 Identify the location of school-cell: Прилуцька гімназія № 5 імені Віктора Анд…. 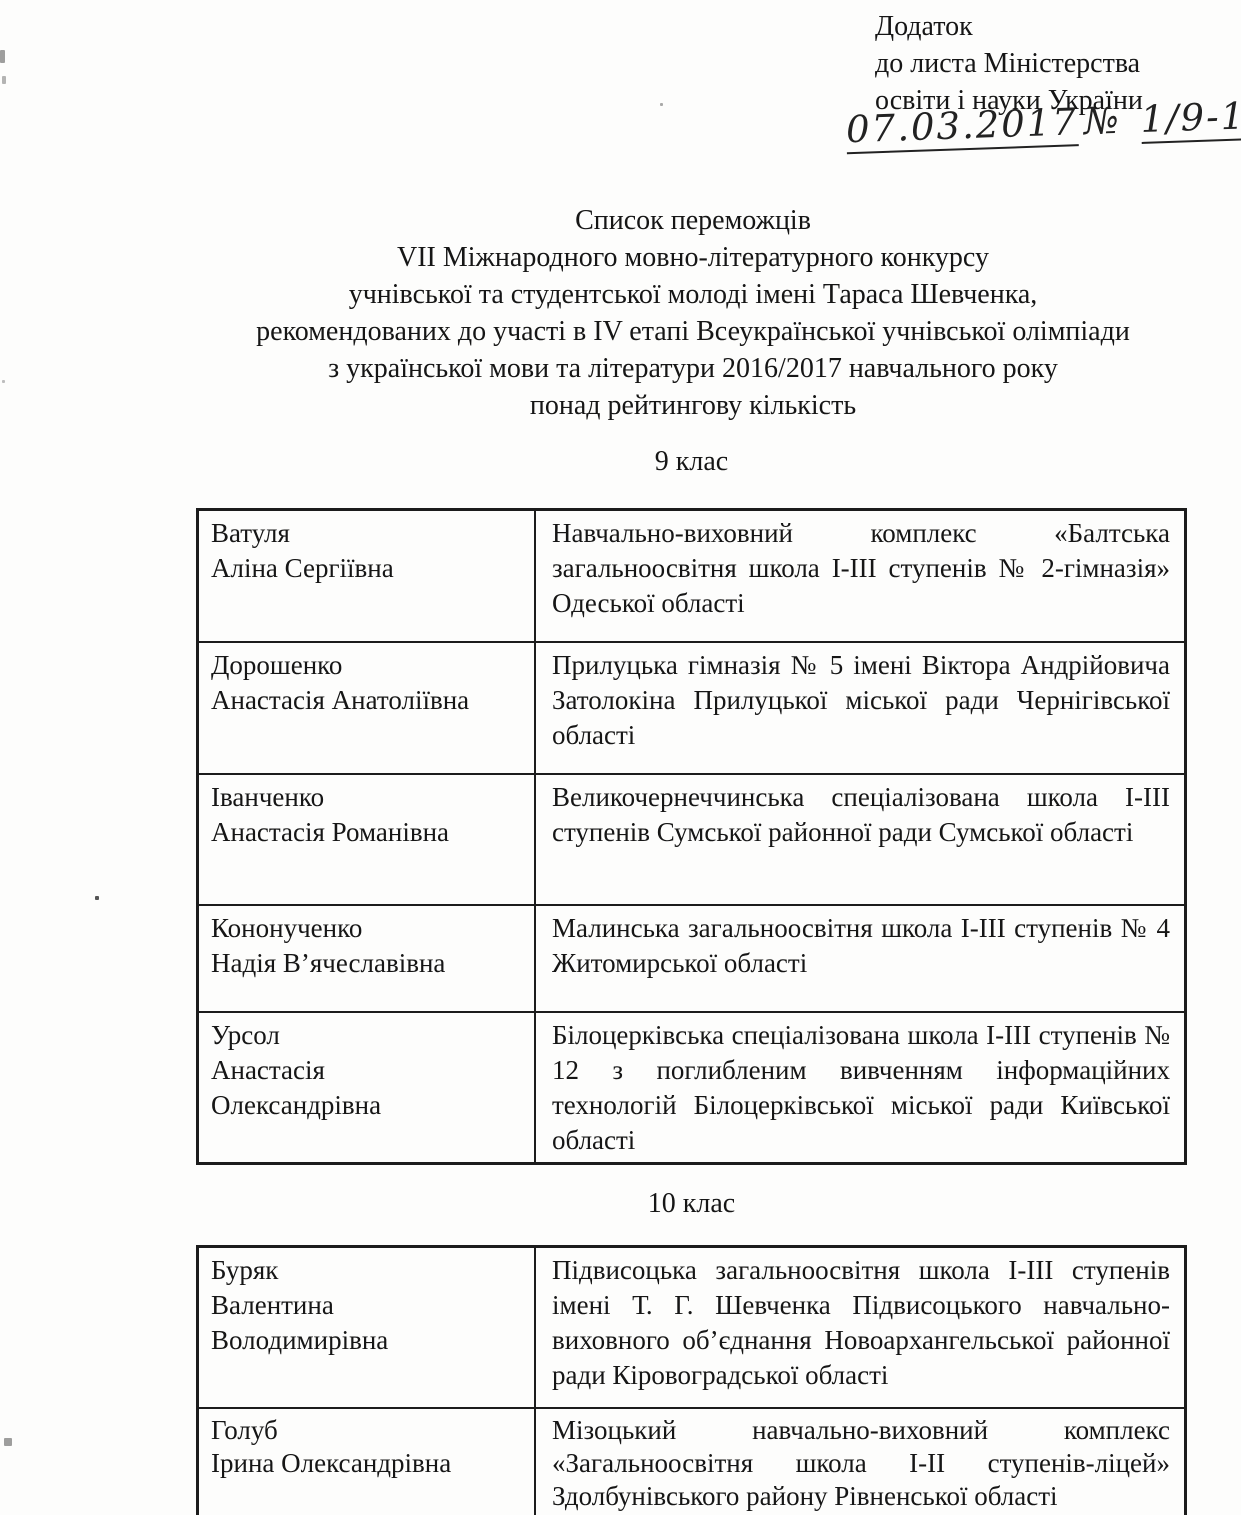
(859, 708).